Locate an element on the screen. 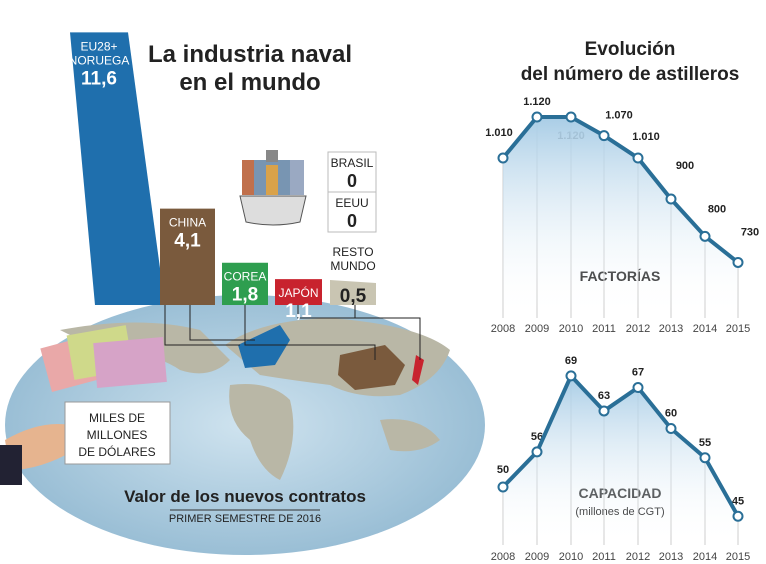 The width and height of the screenshot is (766, 564). data-label: 45 is located at coordinates (738, 501).